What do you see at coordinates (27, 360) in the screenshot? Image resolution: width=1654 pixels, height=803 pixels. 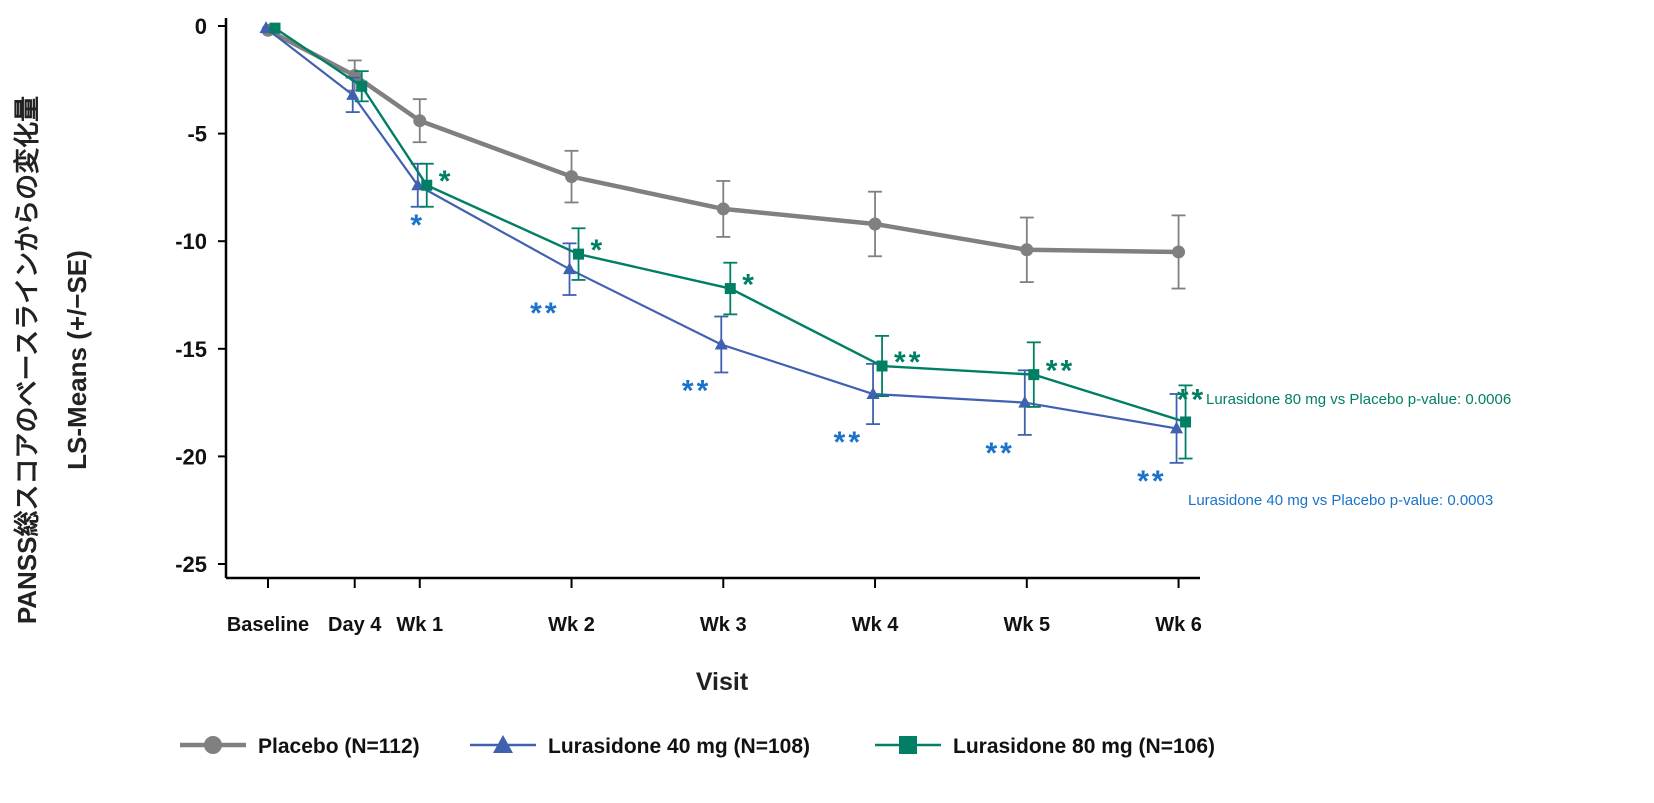 I see `y-axis-title-line1: PANSS総スコアのベースラインからの変化量` at bounding box center [27, 360].